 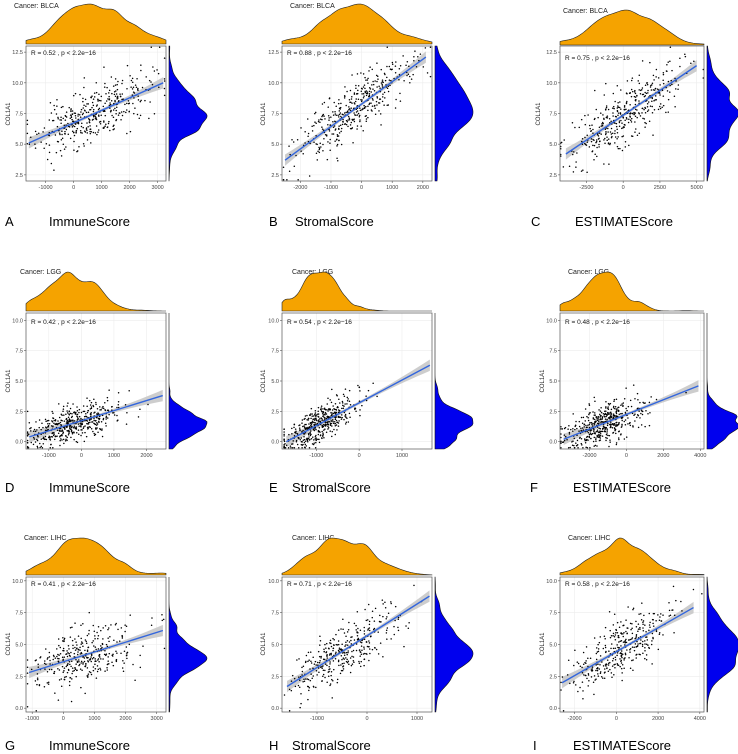 I want to click on grid-e, so click(x=357, y=381).